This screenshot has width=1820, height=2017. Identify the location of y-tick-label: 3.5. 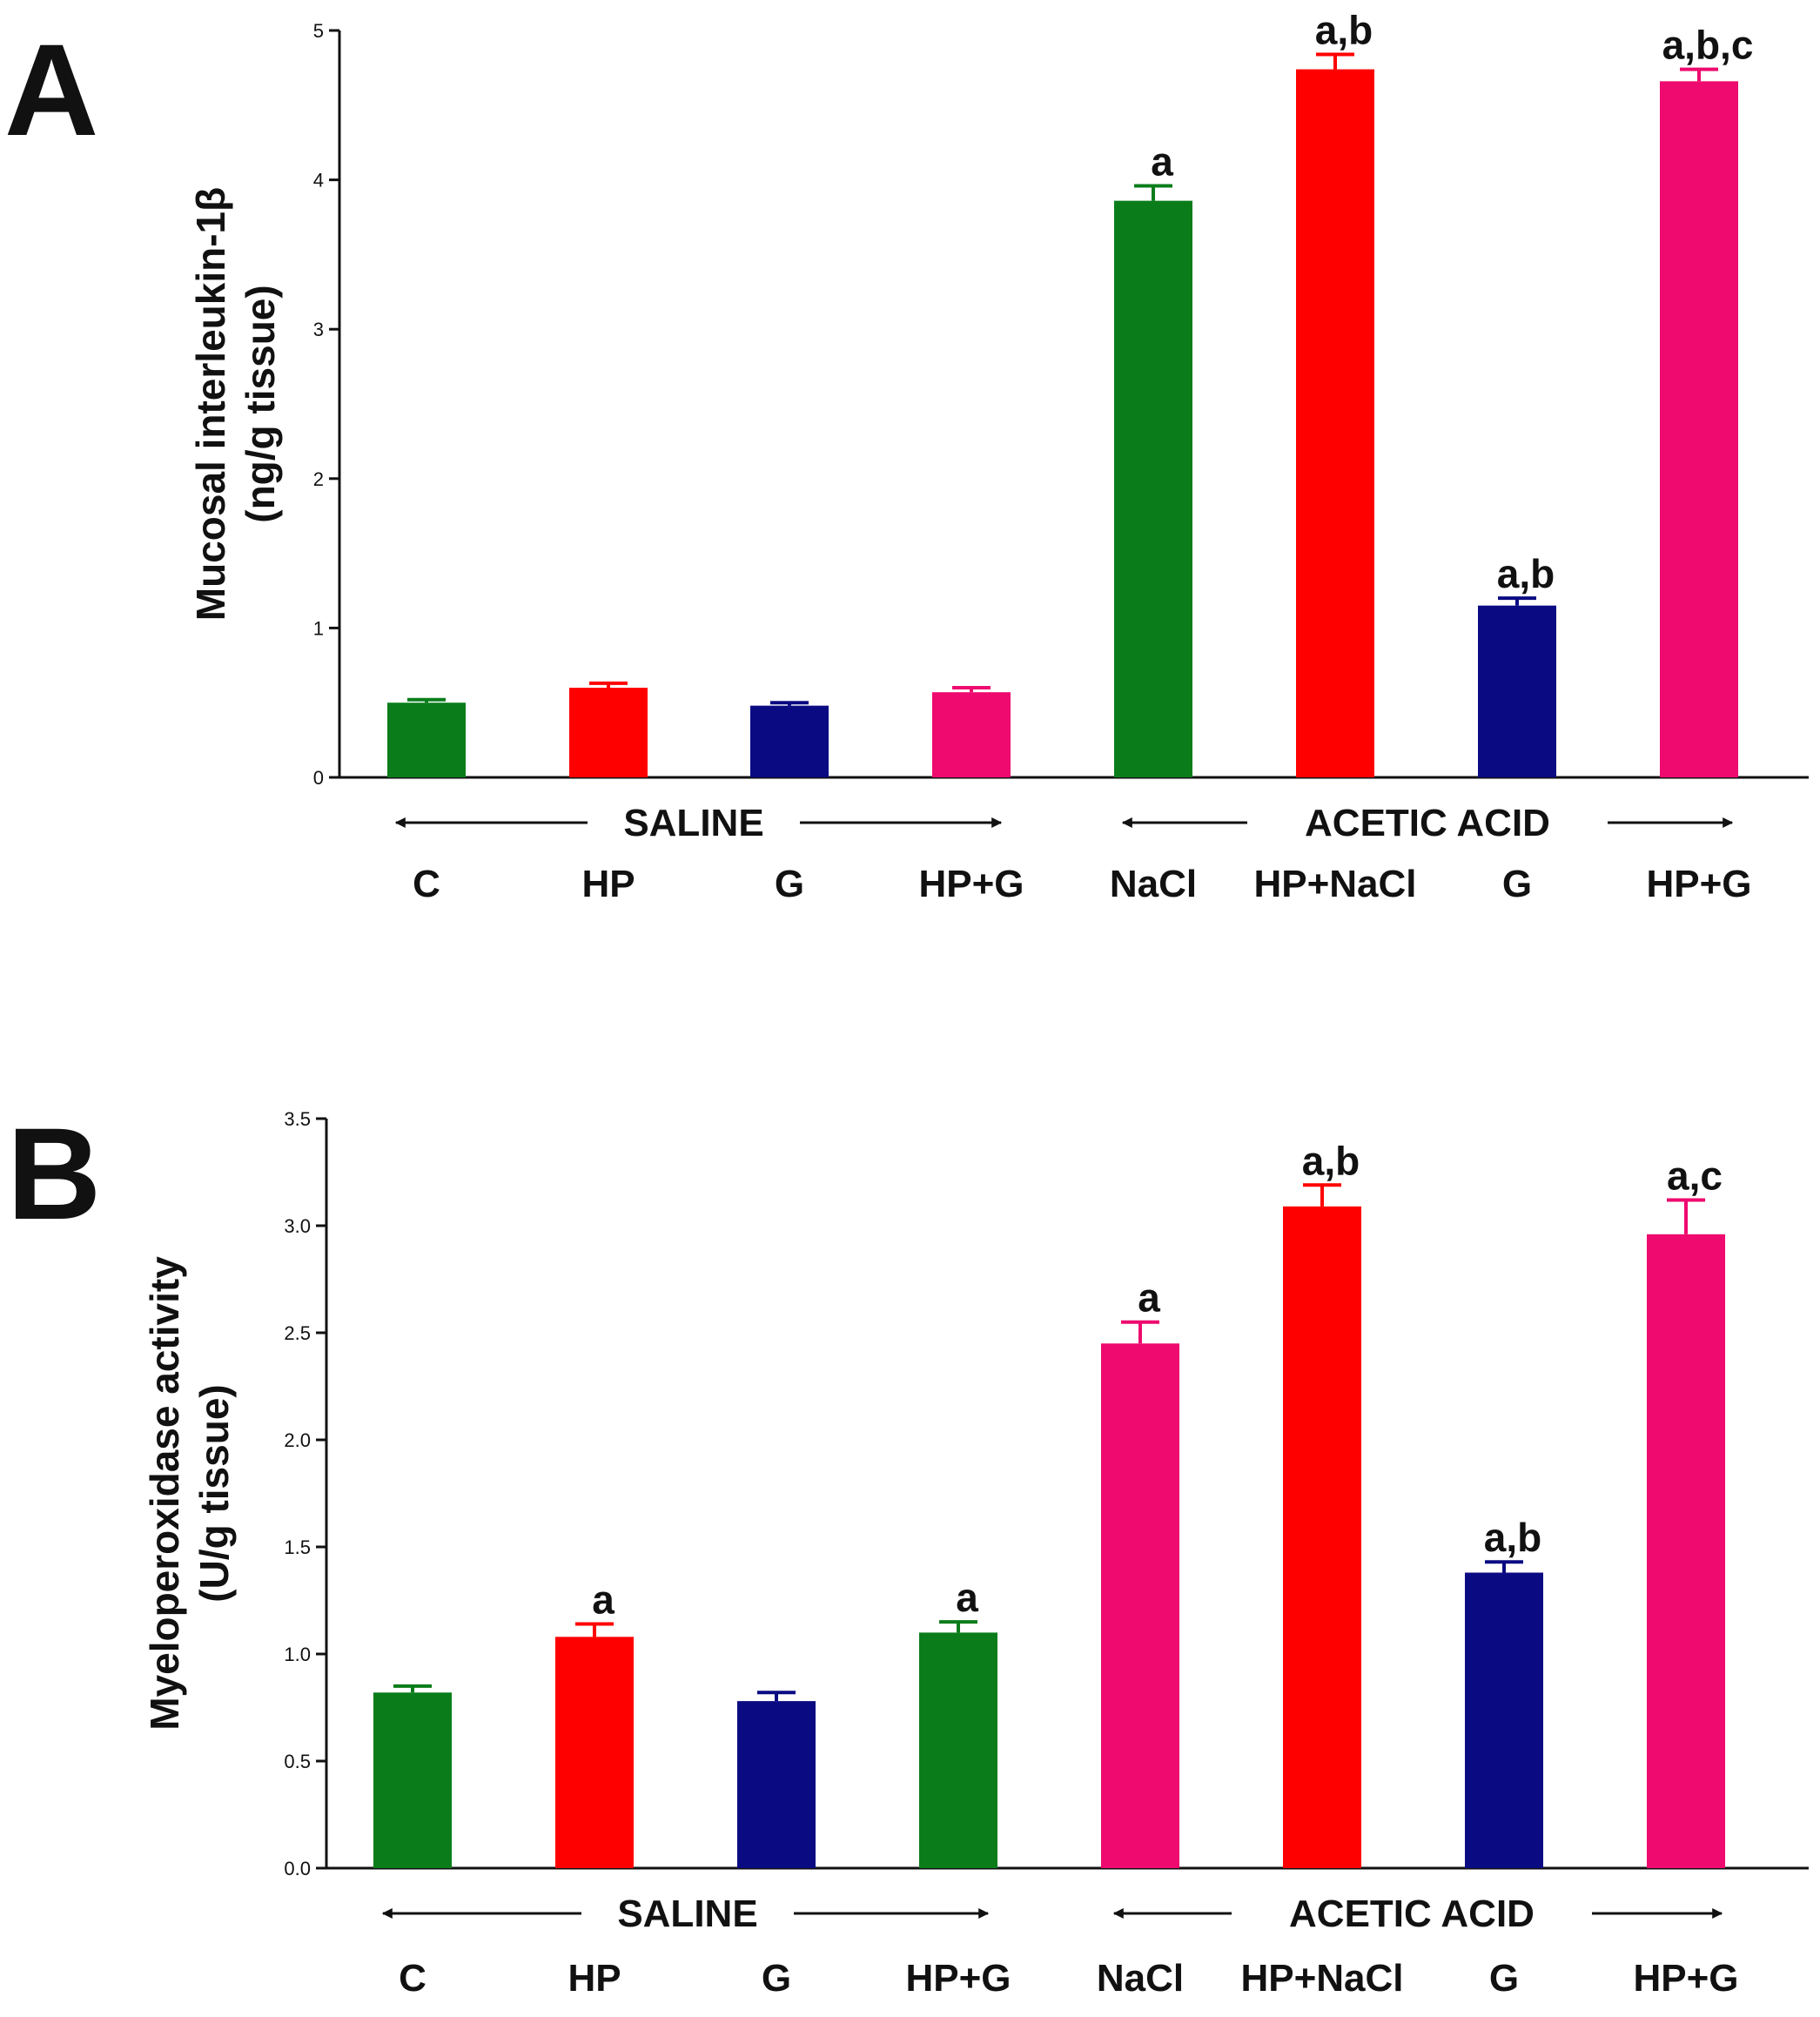
(297, 1119).